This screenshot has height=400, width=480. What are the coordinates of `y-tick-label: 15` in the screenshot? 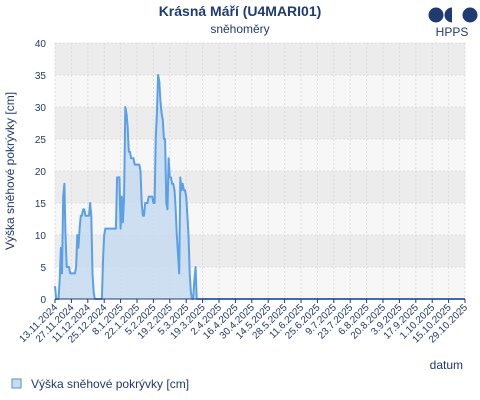 It's located at (41, 204).